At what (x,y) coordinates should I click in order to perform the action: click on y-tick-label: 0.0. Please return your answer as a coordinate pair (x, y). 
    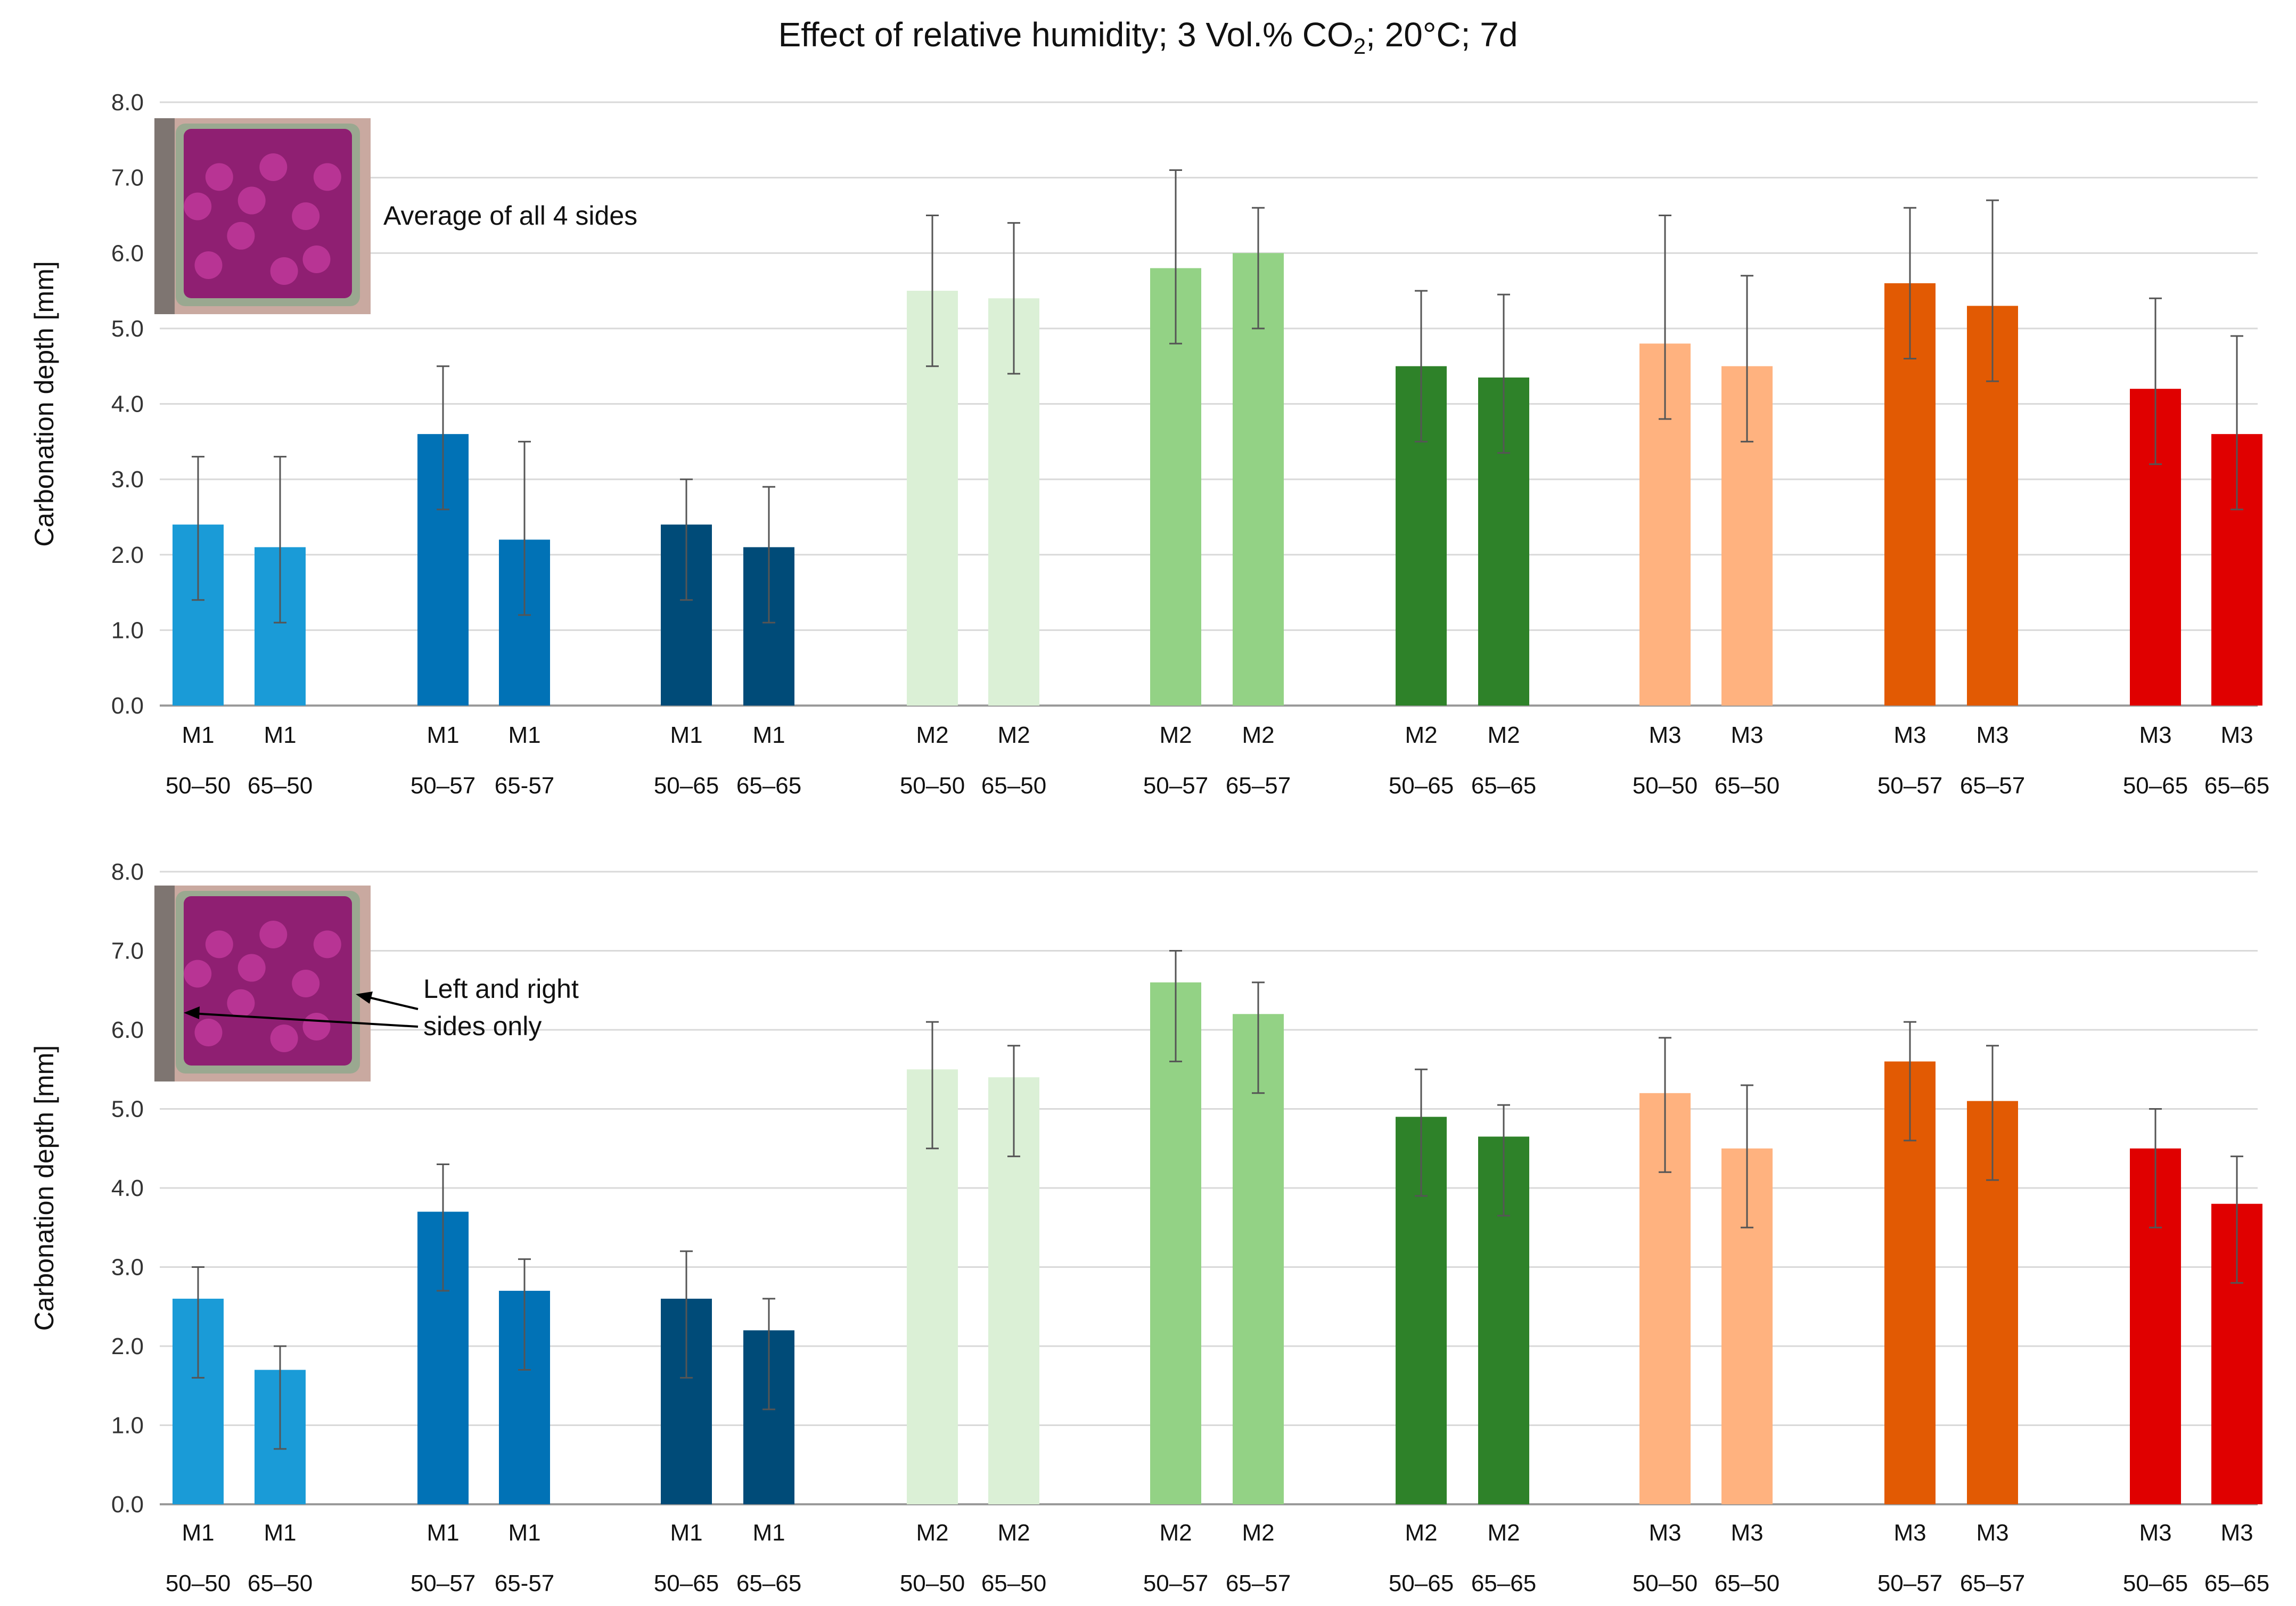
    Looking at the image, I should click on (127, 1505).